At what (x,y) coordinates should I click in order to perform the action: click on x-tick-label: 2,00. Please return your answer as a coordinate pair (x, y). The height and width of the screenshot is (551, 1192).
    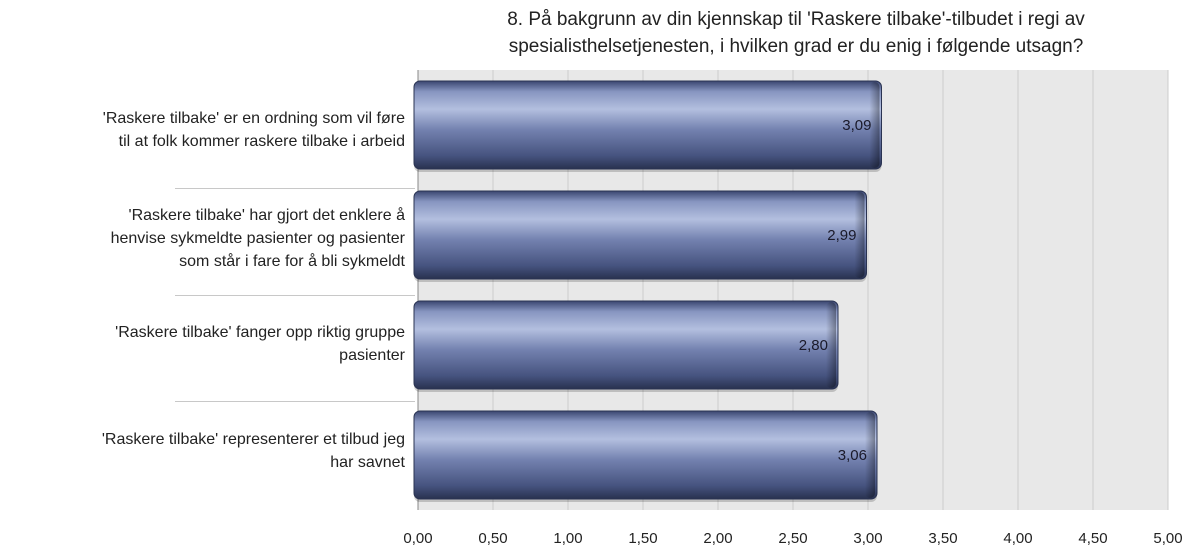
    Looking at the image, I should click on (717, 538).